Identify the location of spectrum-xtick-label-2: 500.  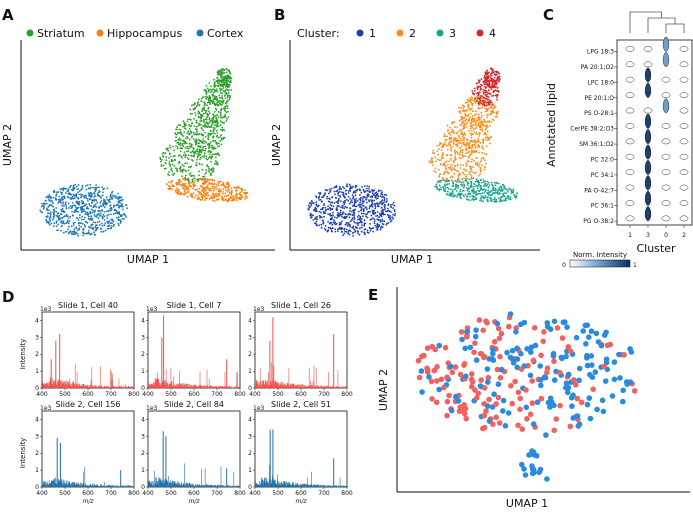
(278, 394).